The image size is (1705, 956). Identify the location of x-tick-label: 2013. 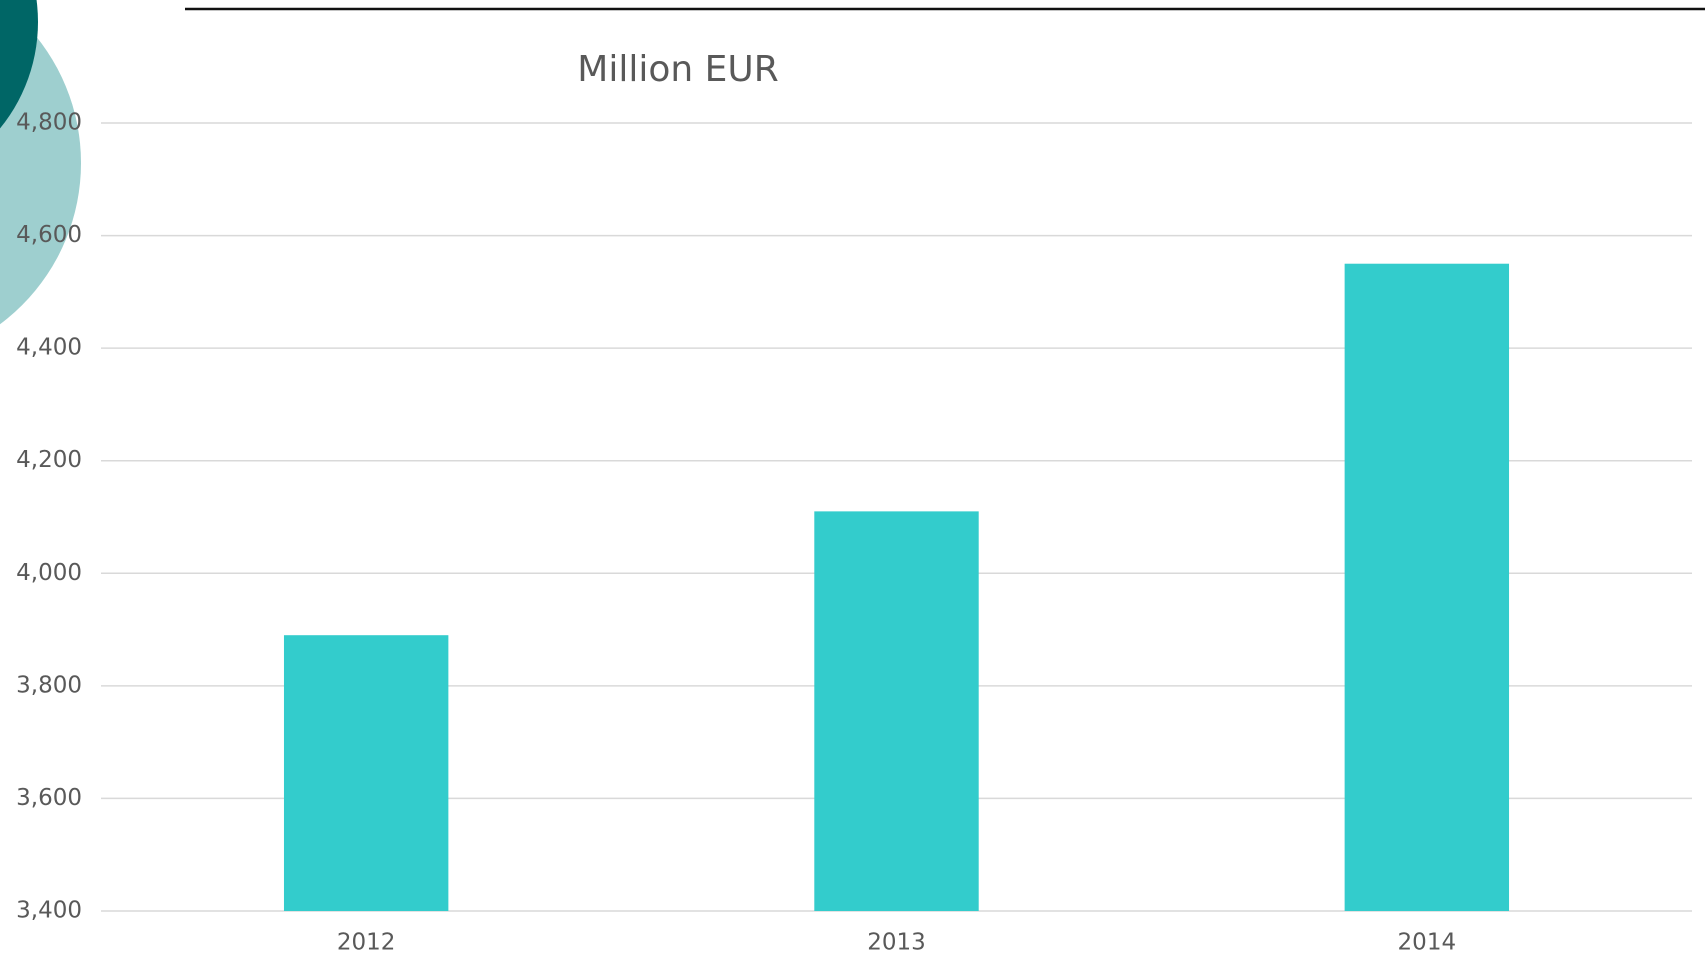
(896, 943).